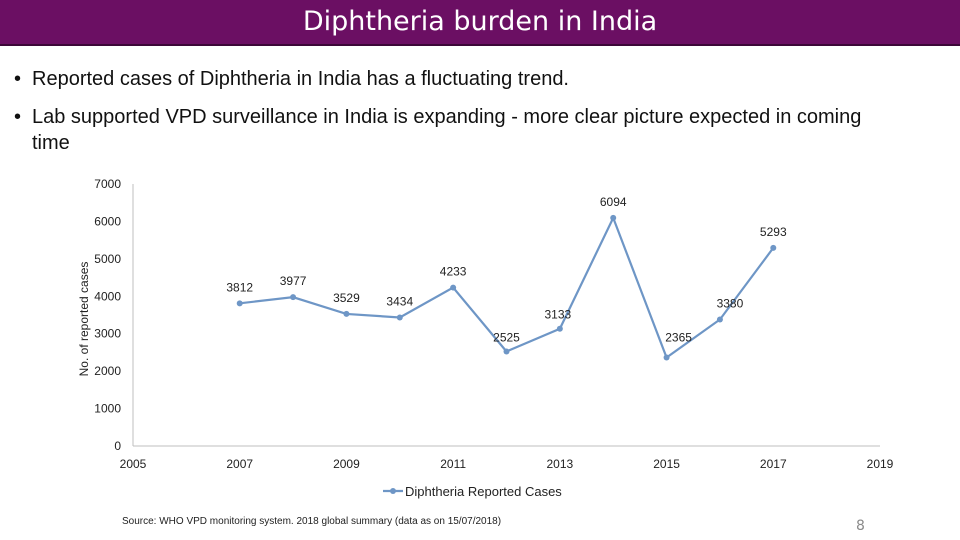  I want to click on x-tick-label: 2007, so click(239, 464).